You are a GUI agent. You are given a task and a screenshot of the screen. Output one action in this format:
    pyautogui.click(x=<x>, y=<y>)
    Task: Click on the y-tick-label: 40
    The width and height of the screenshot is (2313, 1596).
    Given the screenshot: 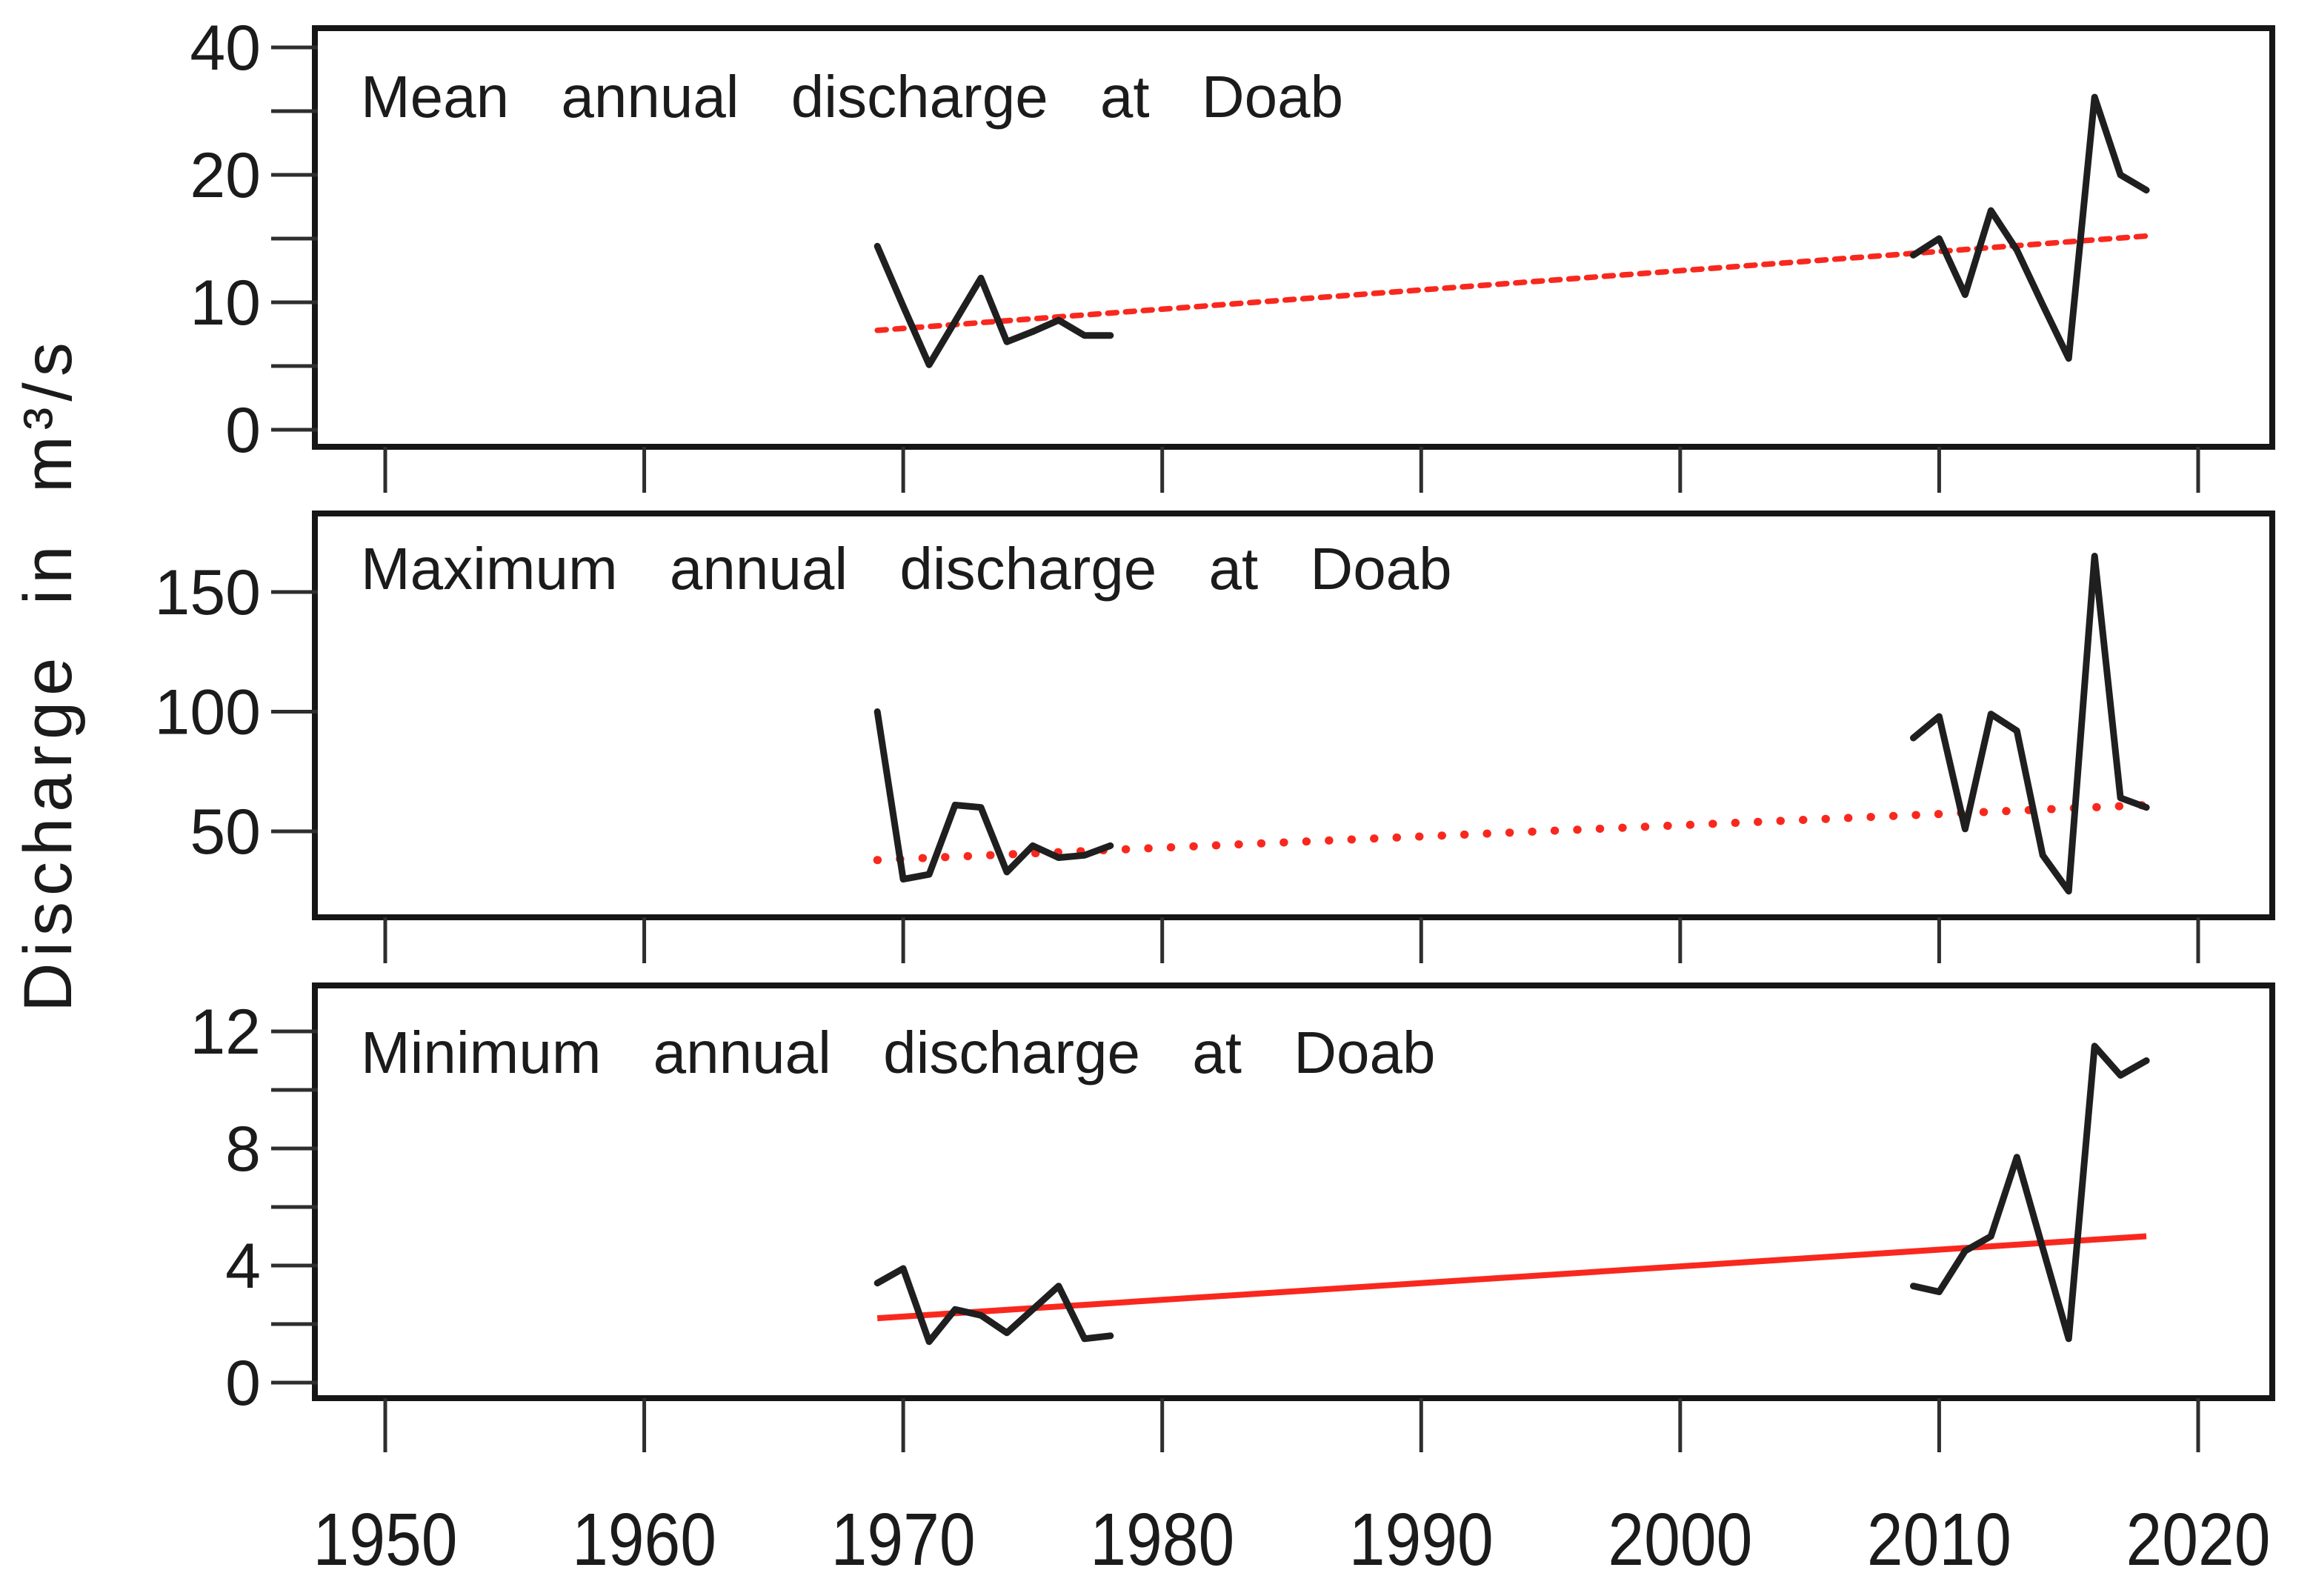 What is the action you would take?
    pyautogui.click(x=225, y=49)
    